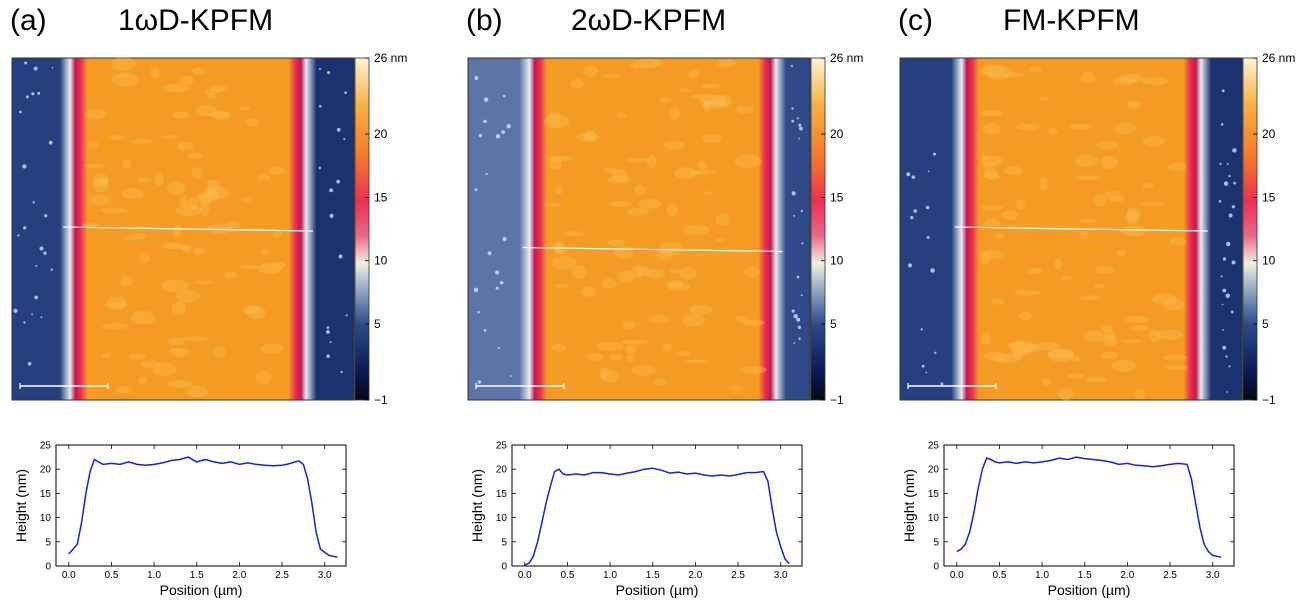  What do you see at coordinates (484, 20) in the screenshot?
I see `panel-label: (b)` at bounding box center [484, 20].